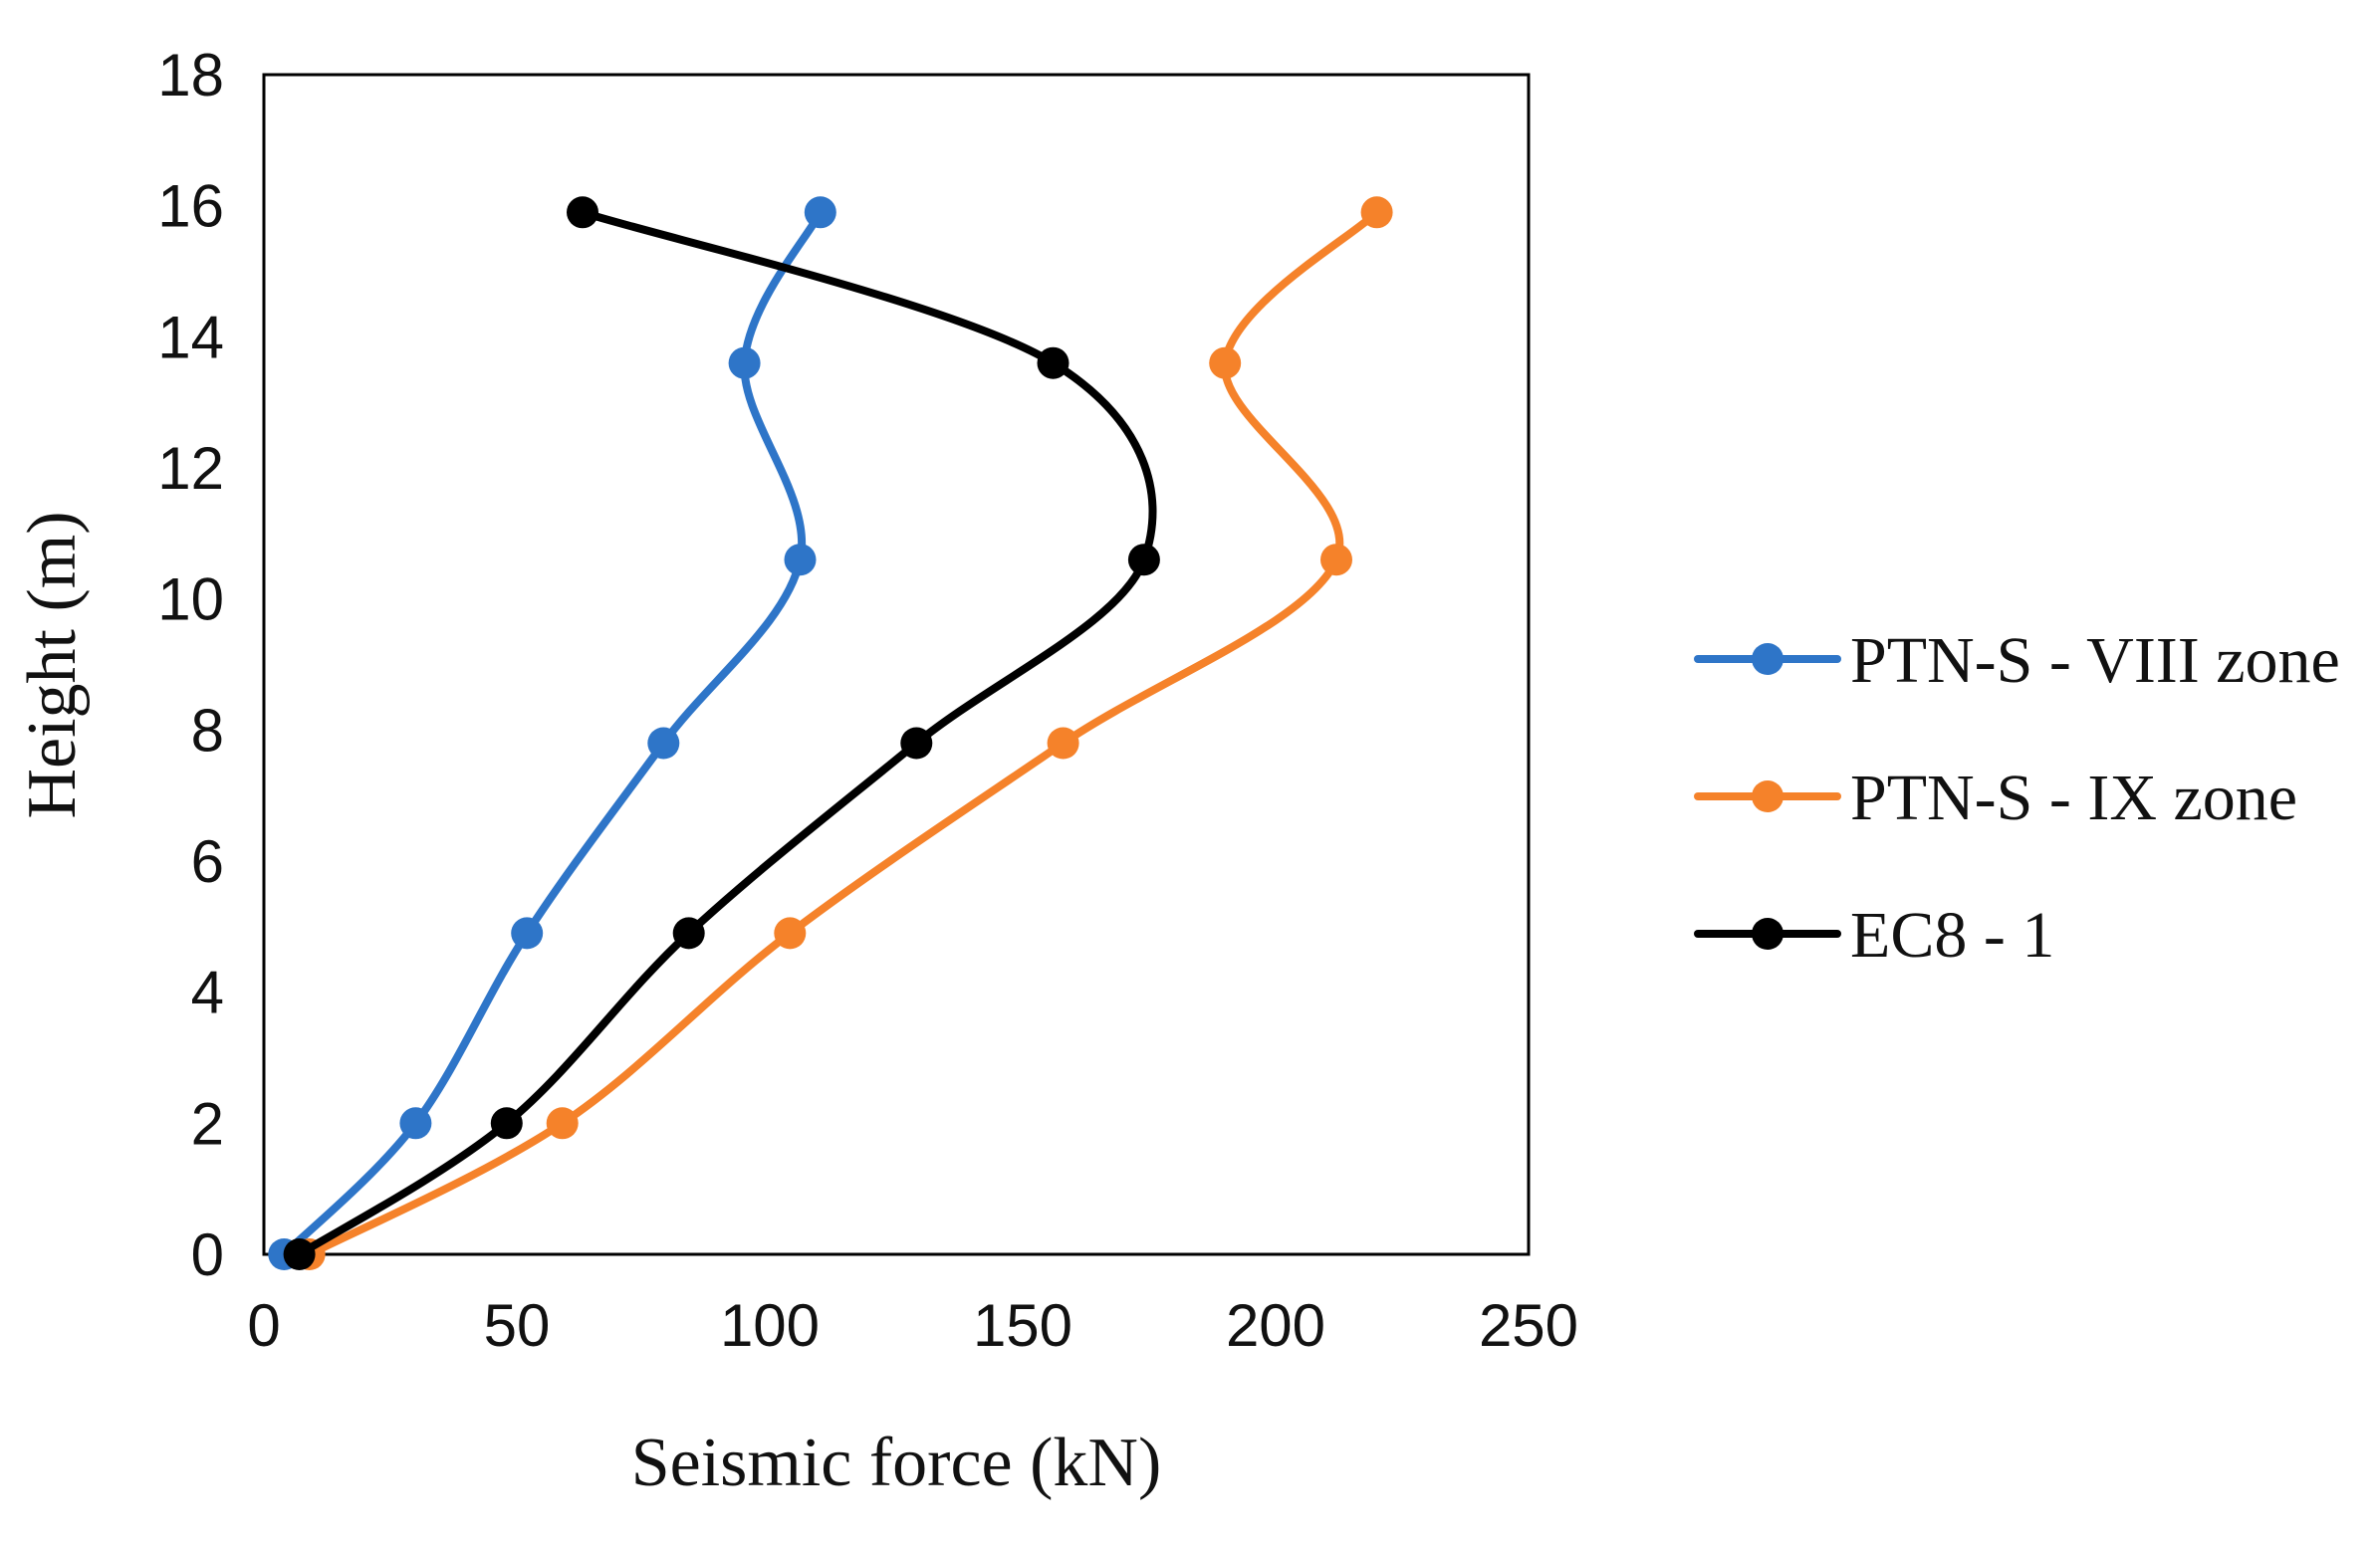  I want to click on x-tick-label: 0, so click(263, 1326).